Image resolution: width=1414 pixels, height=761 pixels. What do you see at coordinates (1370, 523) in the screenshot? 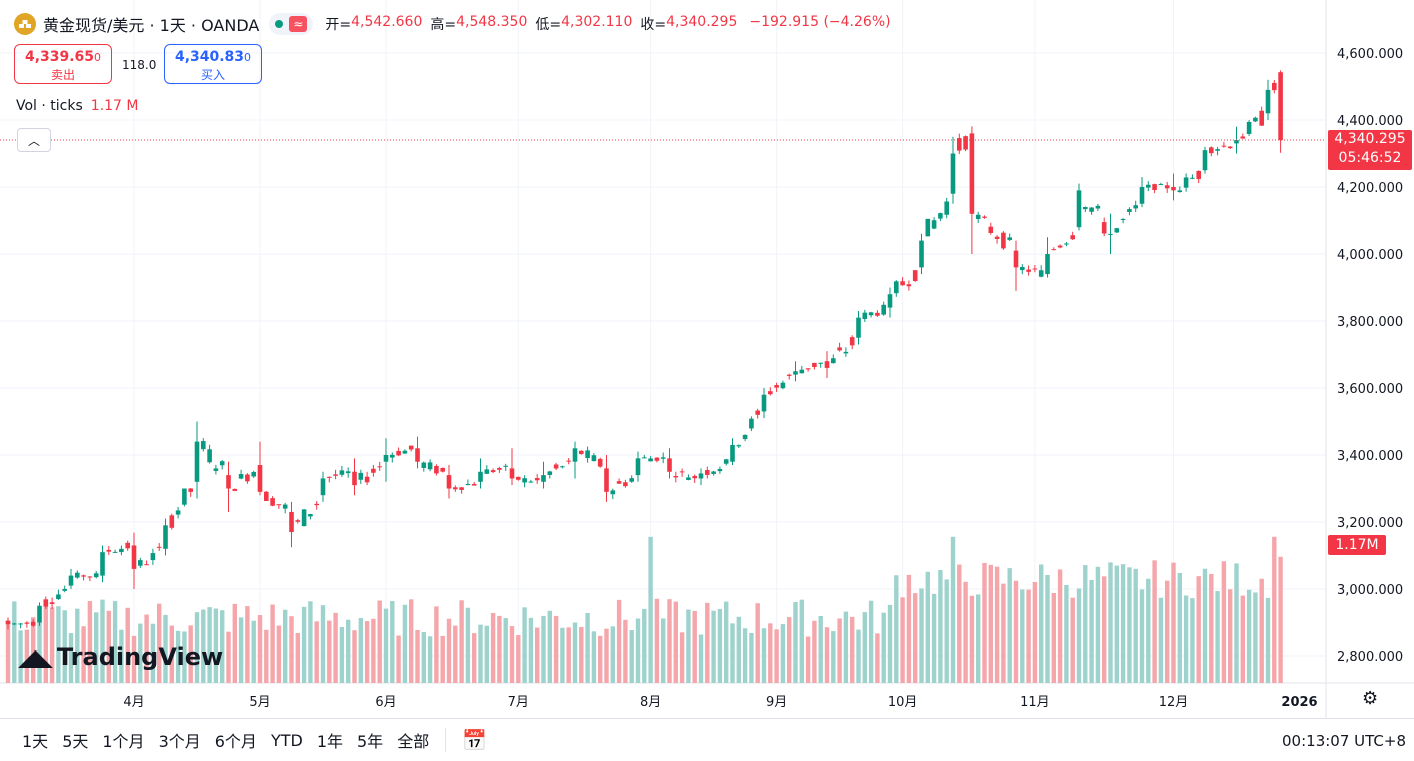
I see `price-tick-label: 3,200.000` at bounding box center [1370, 523].